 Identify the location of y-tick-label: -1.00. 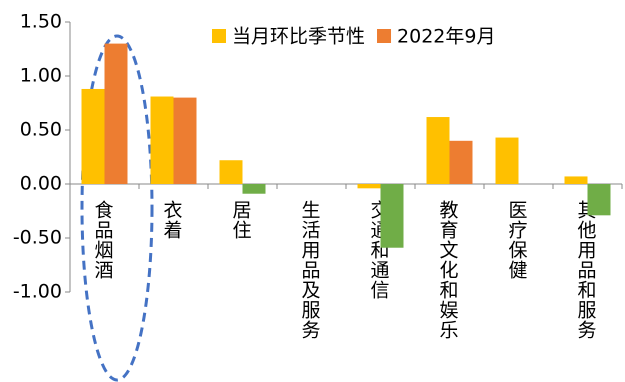
(37, 292).